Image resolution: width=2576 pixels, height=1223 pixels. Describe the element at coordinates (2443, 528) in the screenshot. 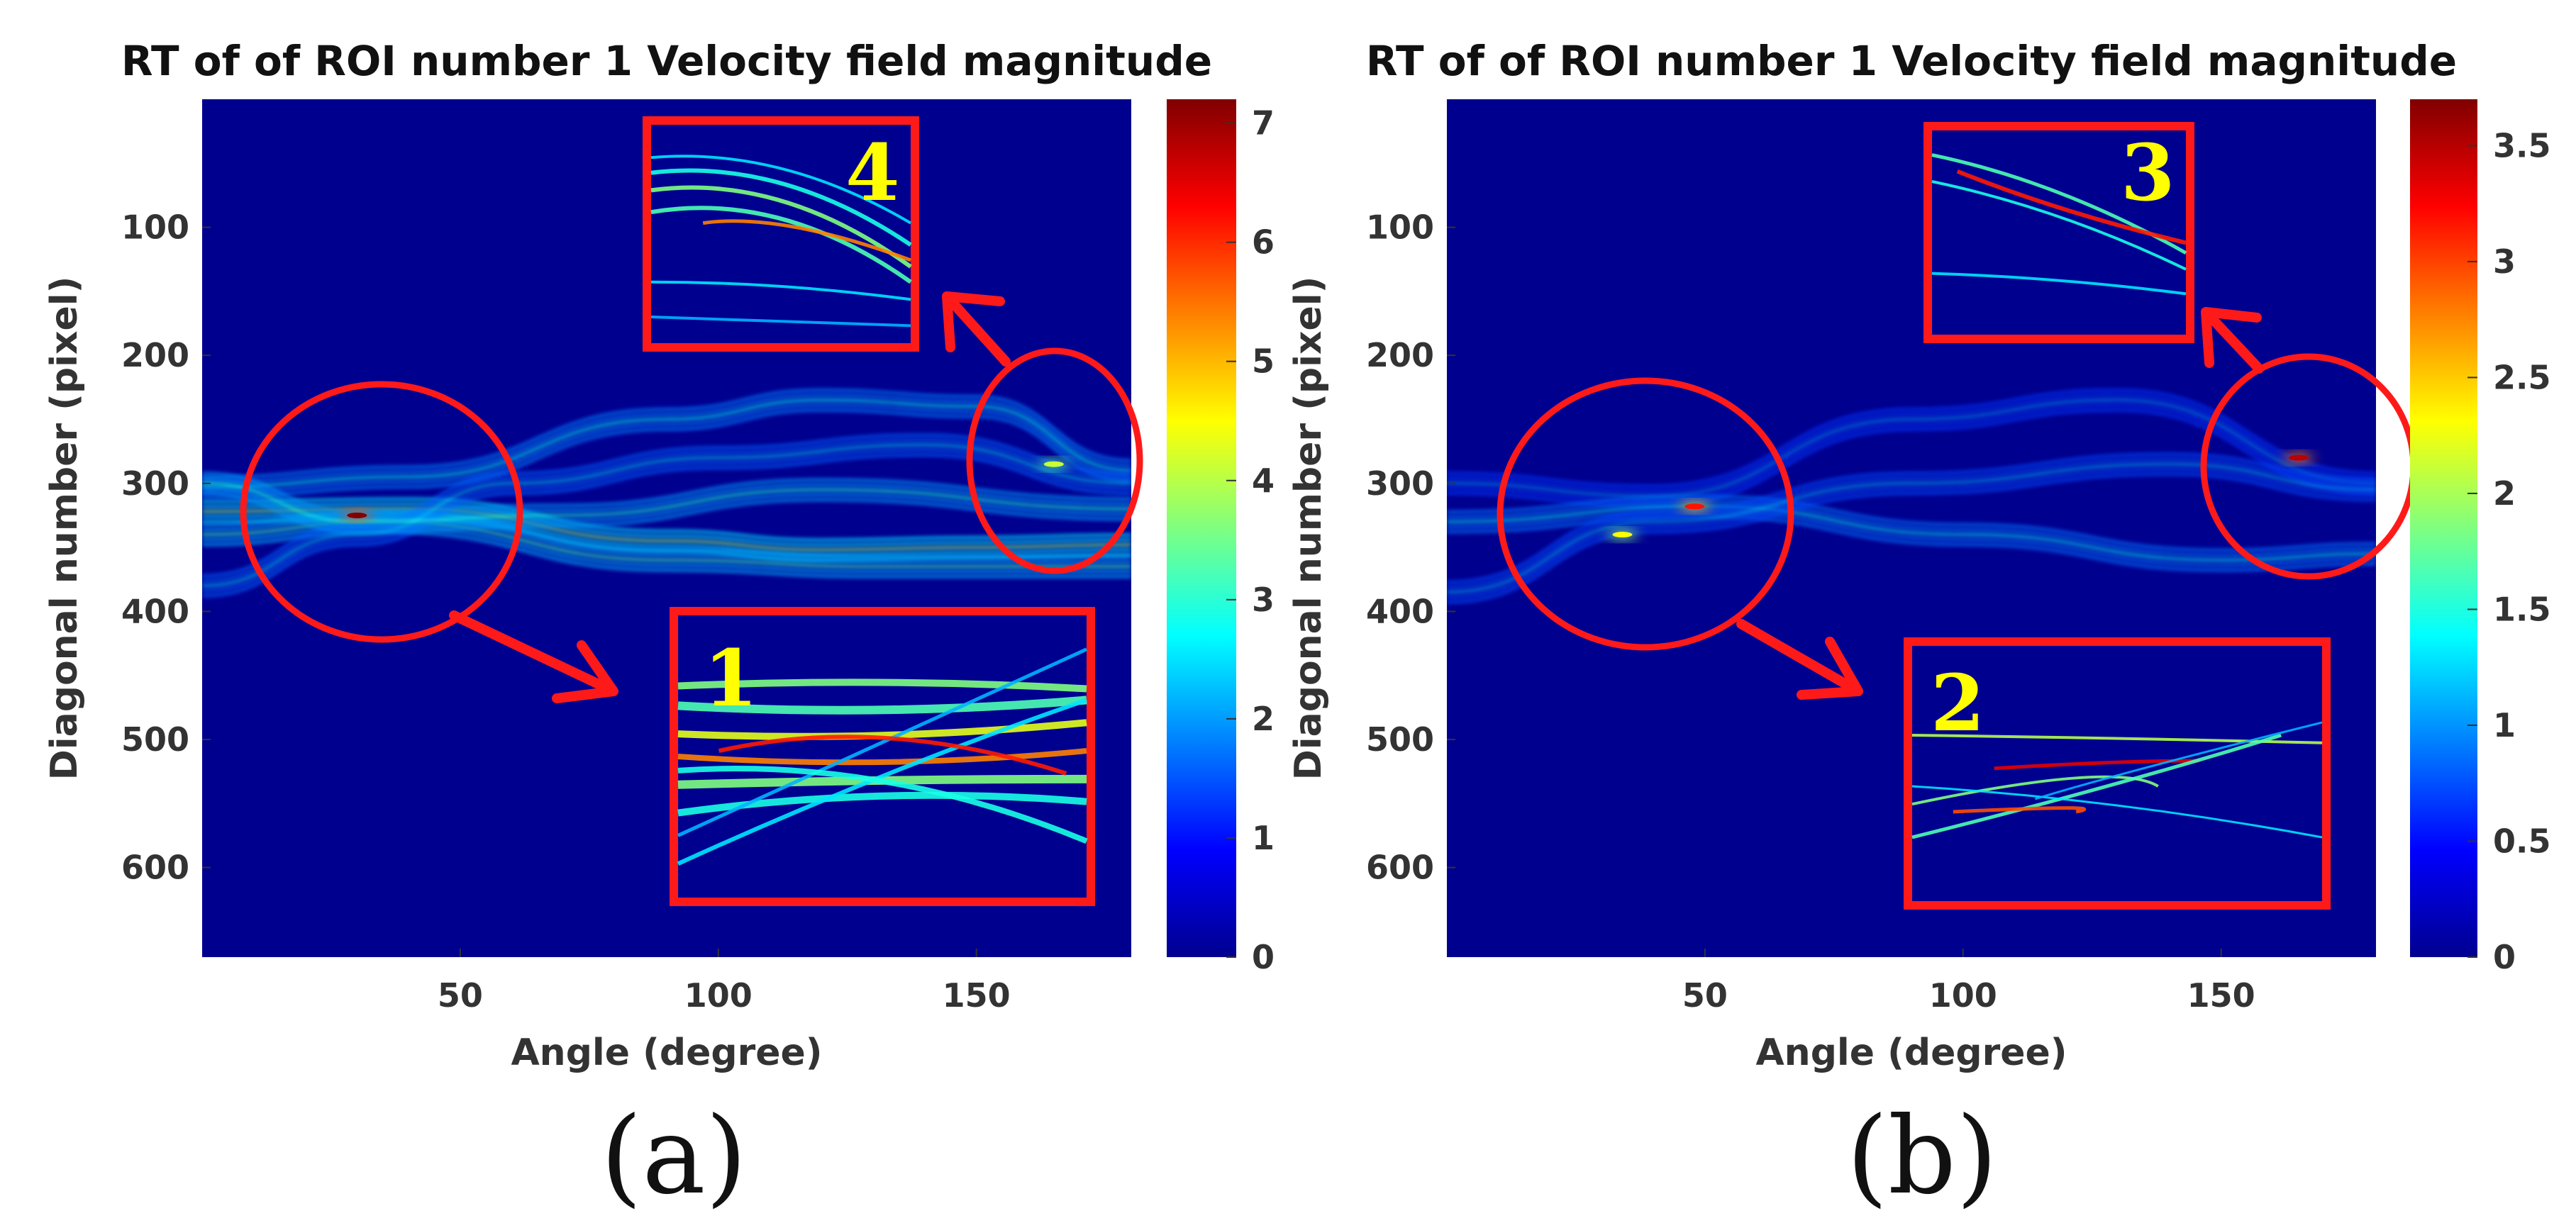

I see `colorbar-b` at that location.